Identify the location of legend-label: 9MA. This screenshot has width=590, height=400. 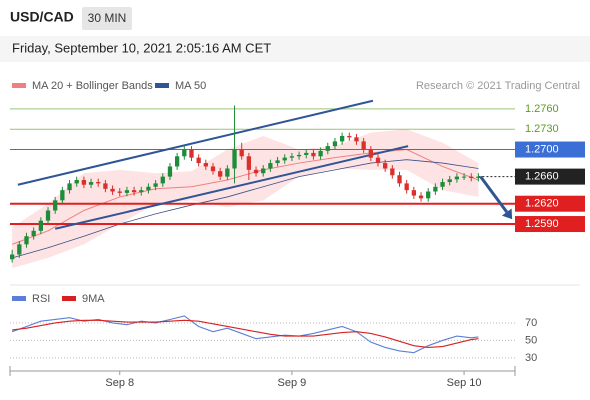
(93, 299).